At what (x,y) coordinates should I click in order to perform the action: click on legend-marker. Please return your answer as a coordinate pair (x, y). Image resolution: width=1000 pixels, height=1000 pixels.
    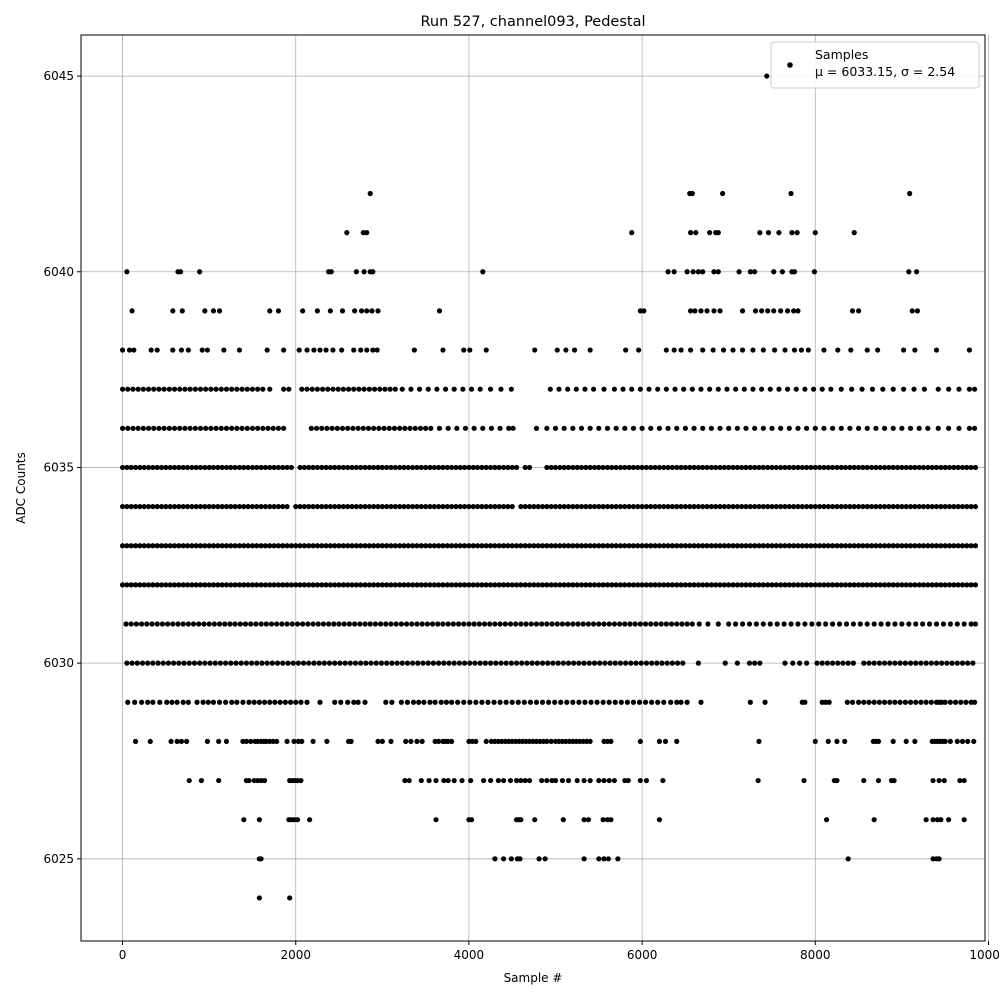
    Looking at the image, I should click on (790, 65).